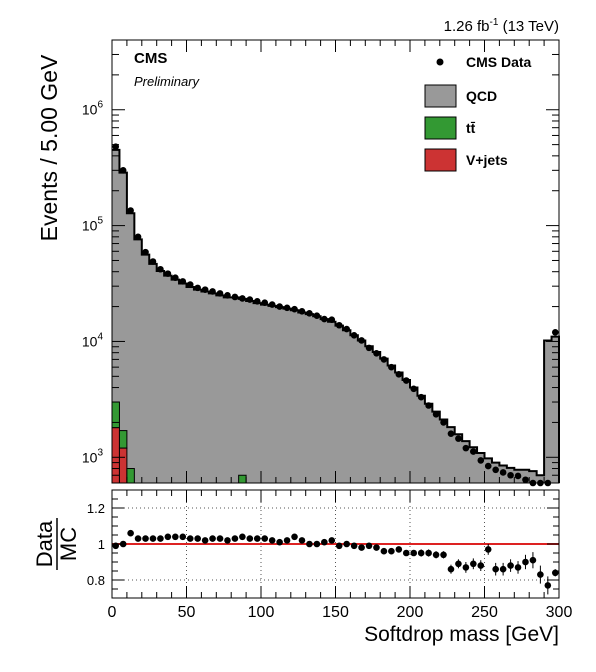 The width and height of the screenshot is (596, 672). What do you see at coordinates (115, 455) in the screenshot?
I see `vjets-bin` at bounding box center [115, 455].